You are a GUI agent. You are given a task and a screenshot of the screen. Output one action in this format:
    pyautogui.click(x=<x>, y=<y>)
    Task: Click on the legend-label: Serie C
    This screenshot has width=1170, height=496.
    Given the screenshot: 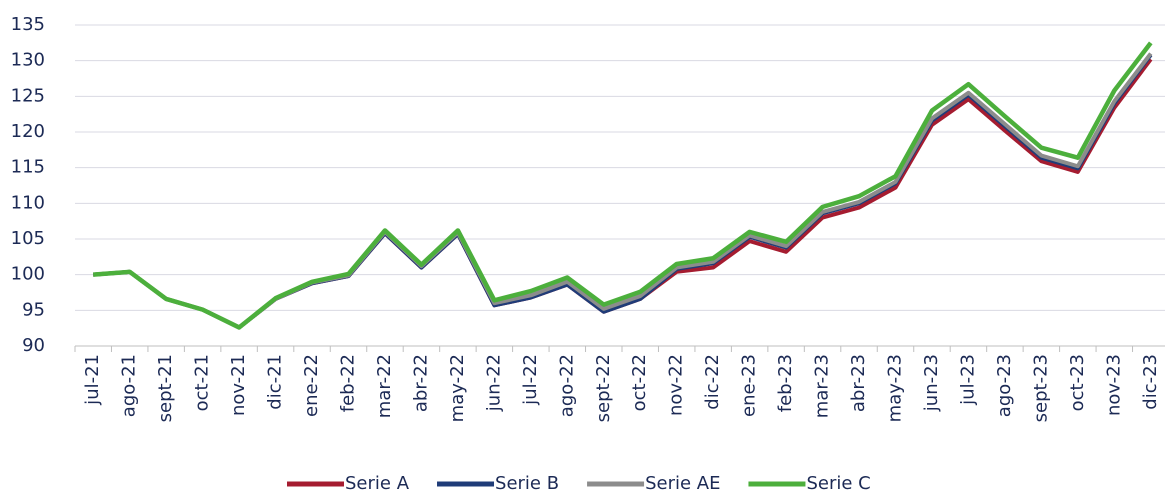 What is the action you would take?
    pyautogui.click(x=838, y=483)
    